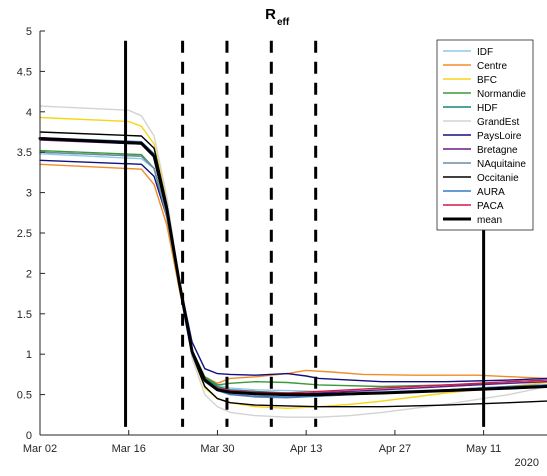 This screenshot has width=547, height=476. I want to click on y-tick-label: 4, so click(29, 113).